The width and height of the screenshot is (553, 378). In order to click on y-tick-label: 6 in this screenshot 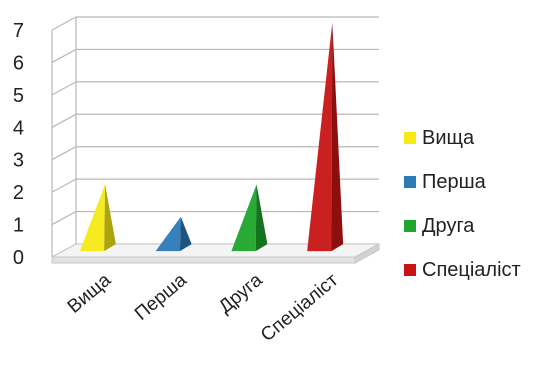, I will do `click(18, 63)`.